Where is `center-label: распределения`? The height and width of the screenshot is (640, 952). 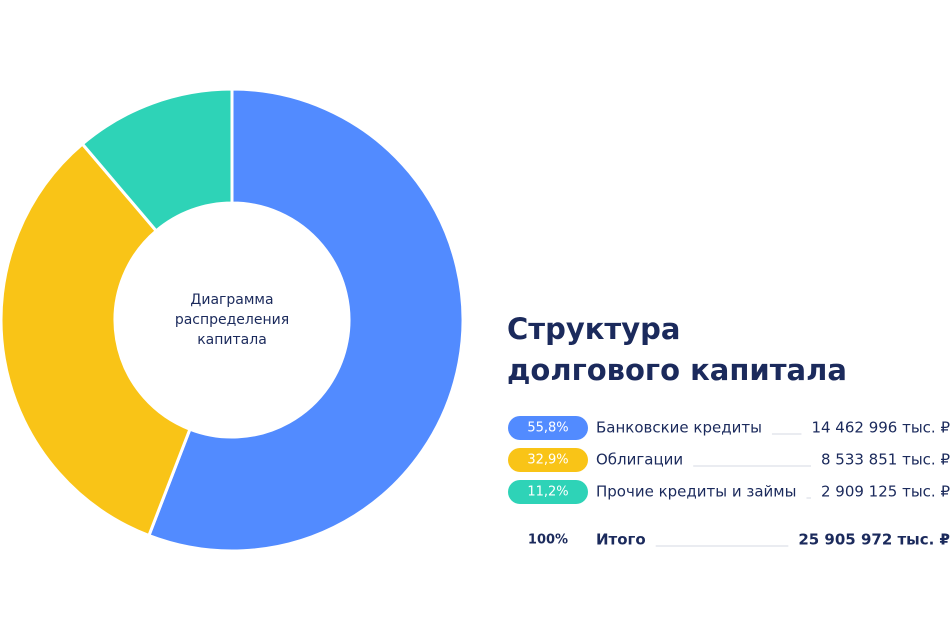
center-label: распределения is located at coordinates (232, 320).